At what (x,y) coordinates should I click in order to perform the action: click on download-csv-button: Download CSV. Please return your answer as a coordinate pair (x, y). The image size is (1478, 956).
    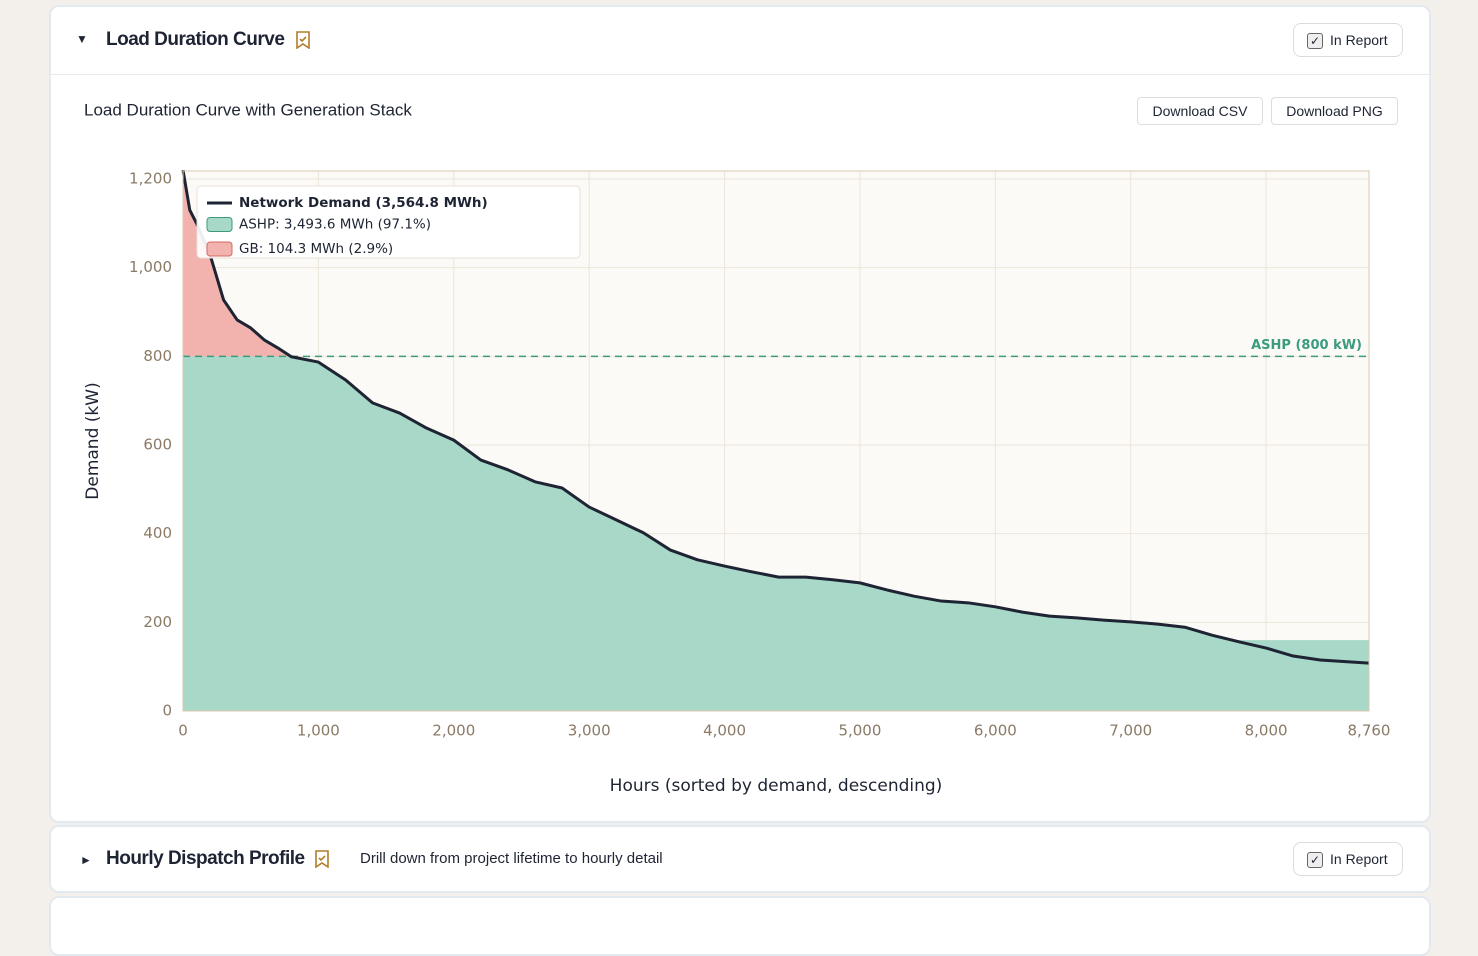
    Looking at the image, I should click on (1200, 111).